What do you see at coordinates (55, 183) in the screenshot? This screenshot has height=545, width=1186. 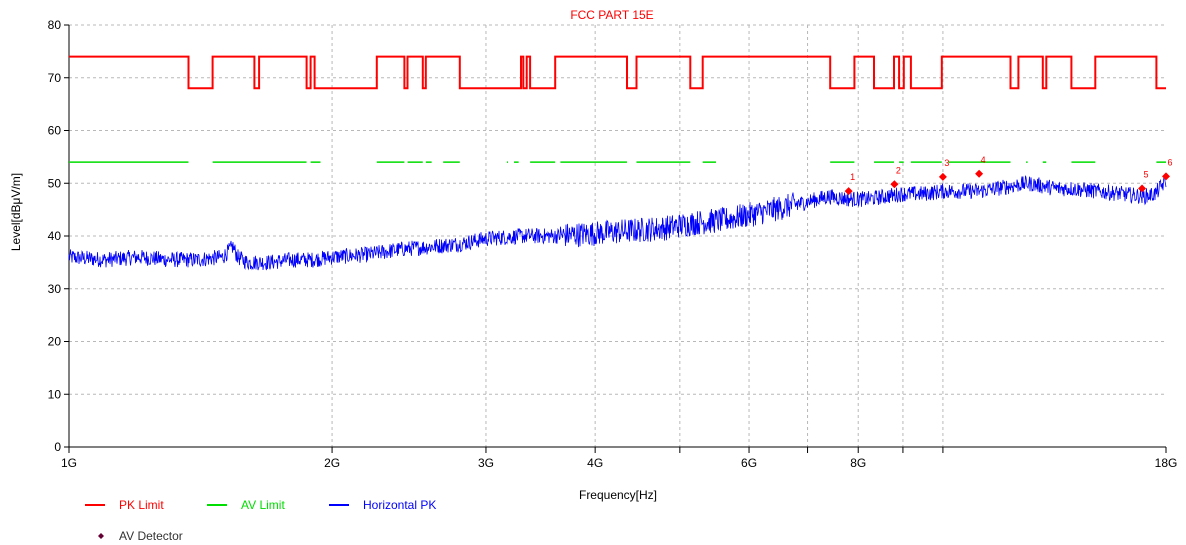 I see `y-tick-label: 50` at bounding box center [55, 183].